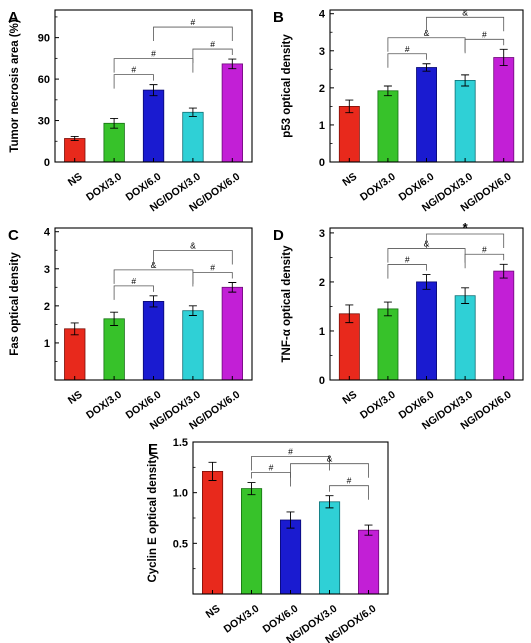 The width and height of the screenshot is (531, 643). Describe the element at coordinates (44, 80) in the screenshot. I see `y-tick-label: 60` at that location.